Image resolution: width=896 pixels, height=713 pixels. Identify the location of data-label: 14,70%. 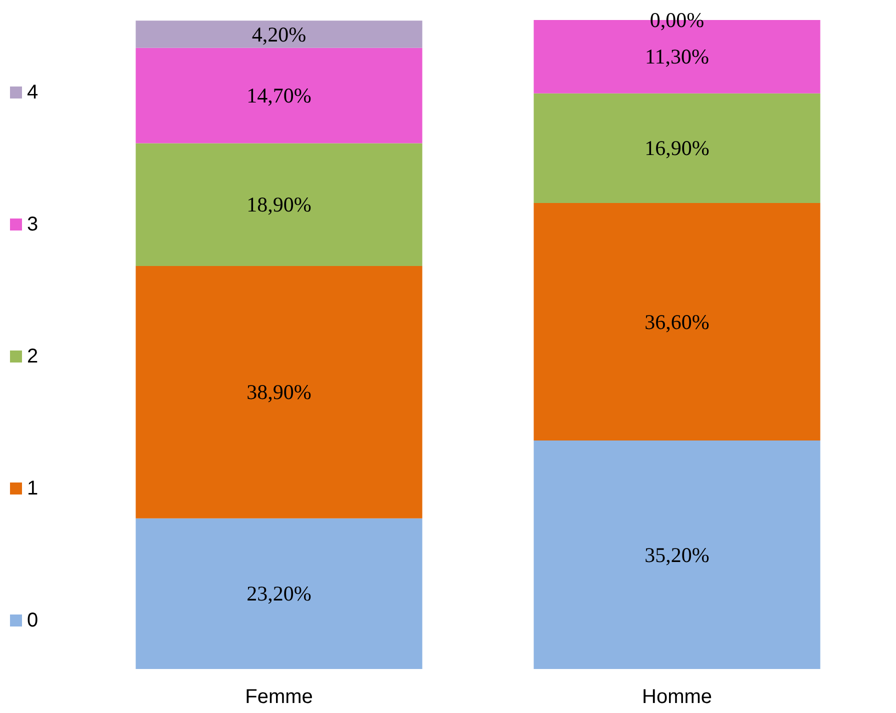
(279, 96).